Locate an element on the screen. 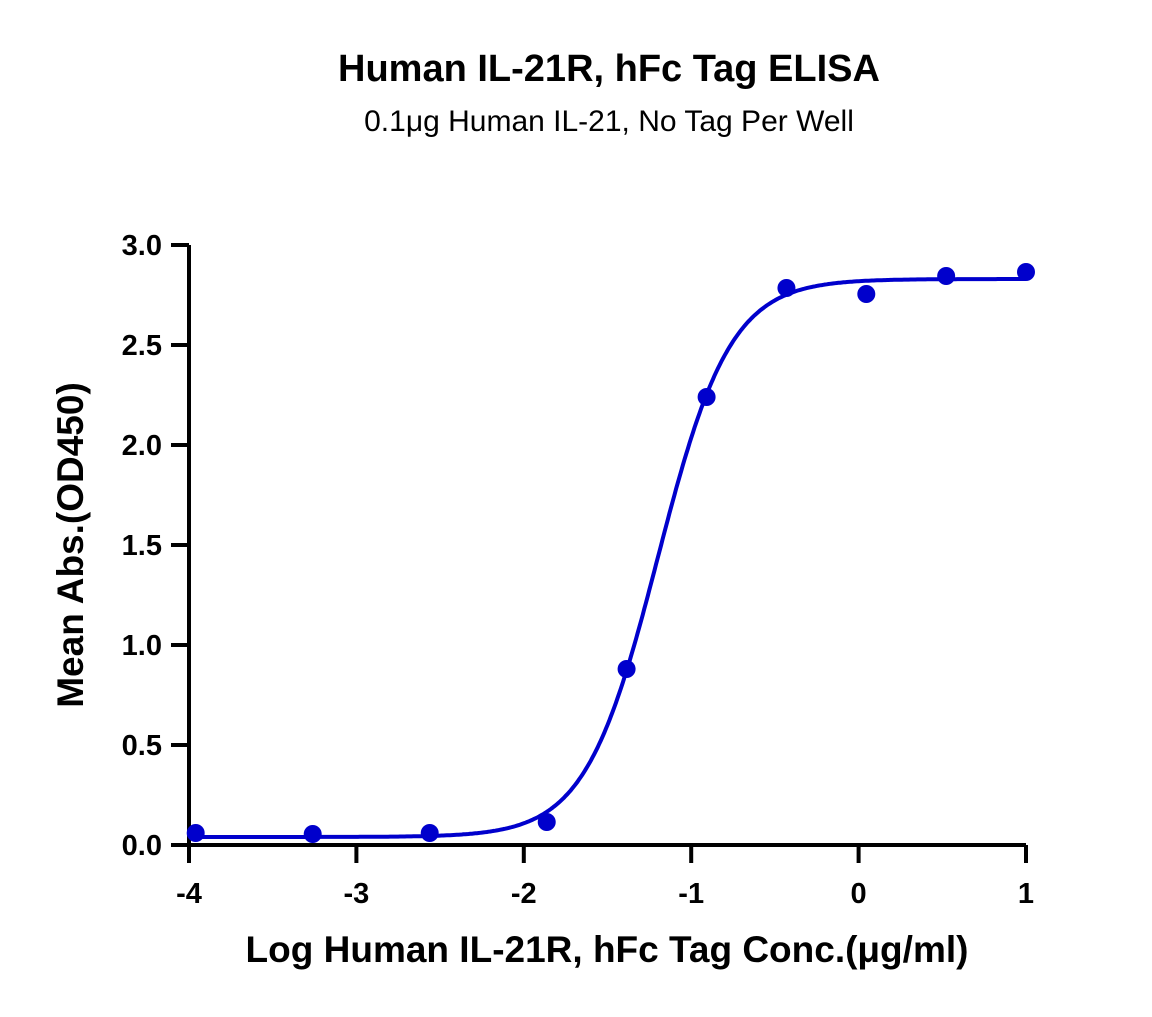 This screenshot has height=1017, width=1152. x-tick-label: -2 is located at coordinates (524, 894).